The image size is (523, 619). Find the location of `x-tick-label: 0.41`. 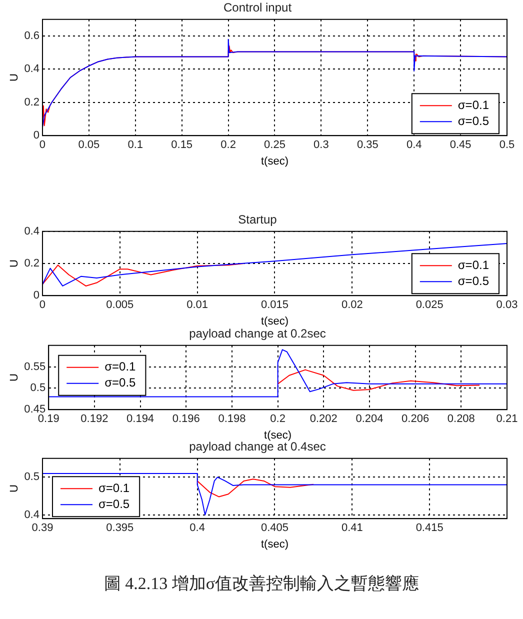

x-tick-label: 0.41 is located at coordinates (352, 528).